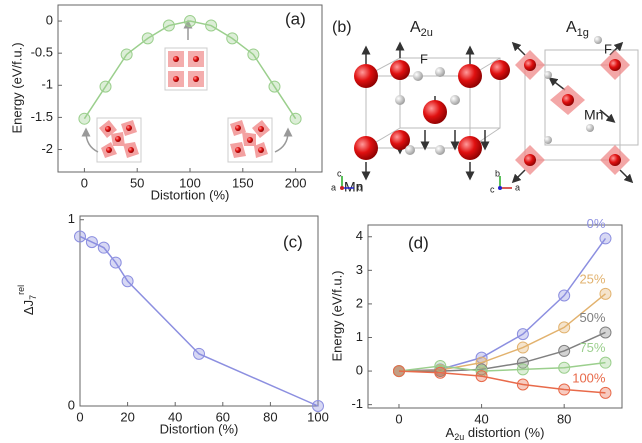 The image size is (642, 443). I want to click on mode-label: A2u, so click(421, 29).